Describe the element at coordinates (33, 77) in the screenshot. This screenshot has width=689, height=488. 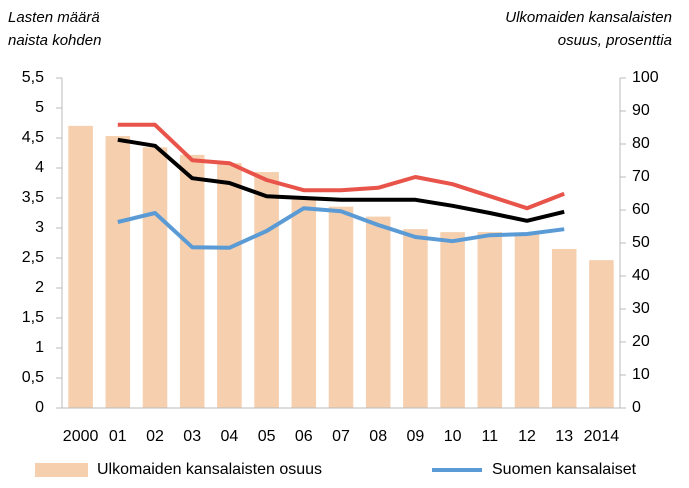
I see `y-tick-label: 5,5` at that location.